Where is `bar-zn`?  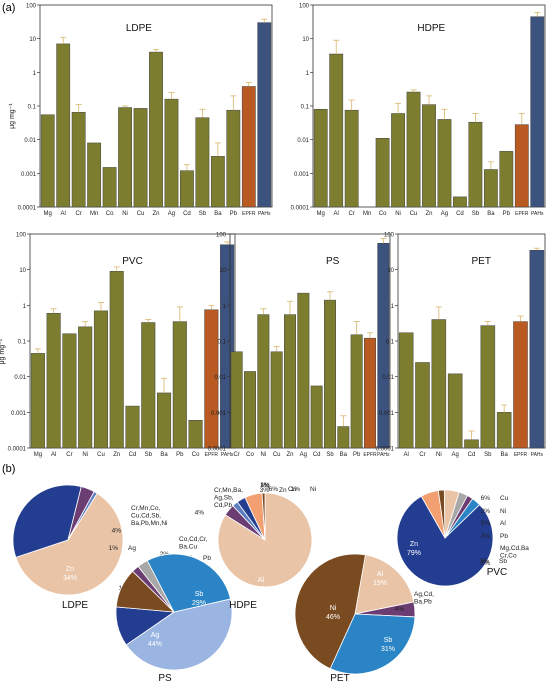 bar-zn is located at coordinates (429, 156).